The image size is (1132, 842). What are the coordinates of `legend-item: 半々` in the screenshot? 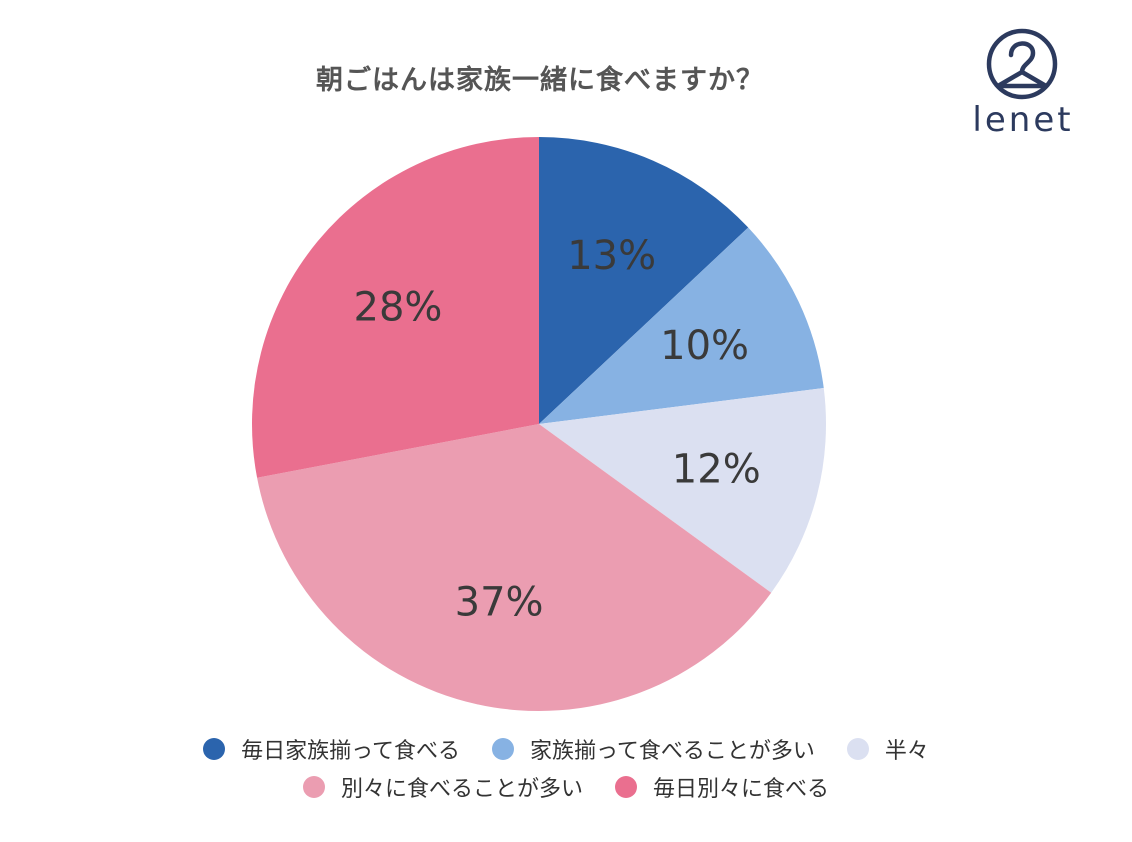 It's located at (887, 749).